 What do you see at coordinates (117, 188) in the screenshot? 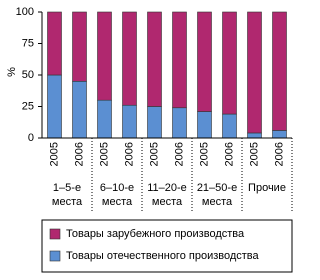
I see `group-label: 6–10-е` at bounding box center [117, 188].